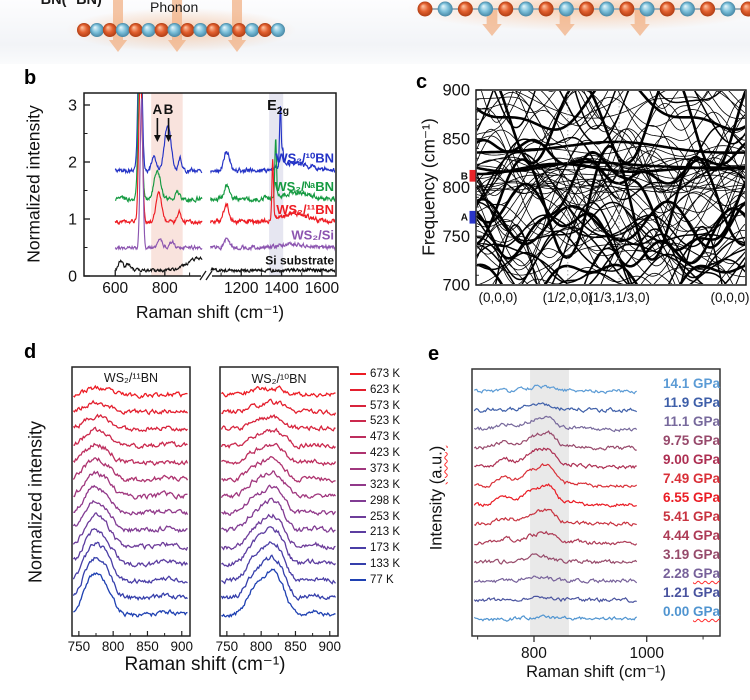 The image size is (750, 700). I want to click on series-label: WS₂/¹⁰BN, so click(304, 158).